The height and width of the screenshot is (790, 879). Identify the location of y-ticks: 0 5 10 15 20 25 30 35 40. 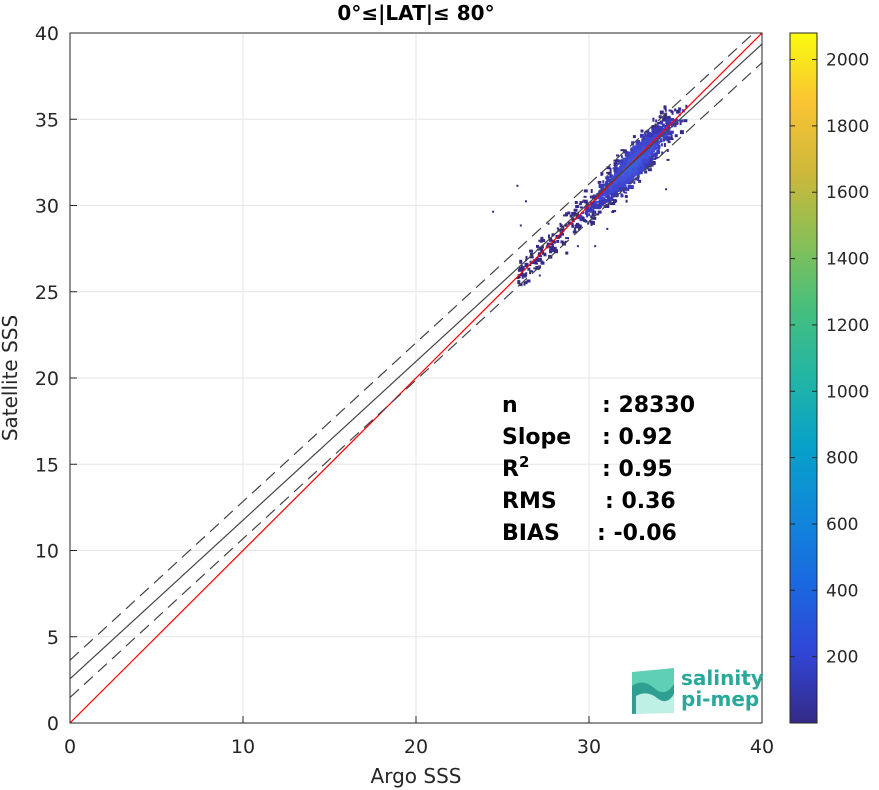
(56, 379).